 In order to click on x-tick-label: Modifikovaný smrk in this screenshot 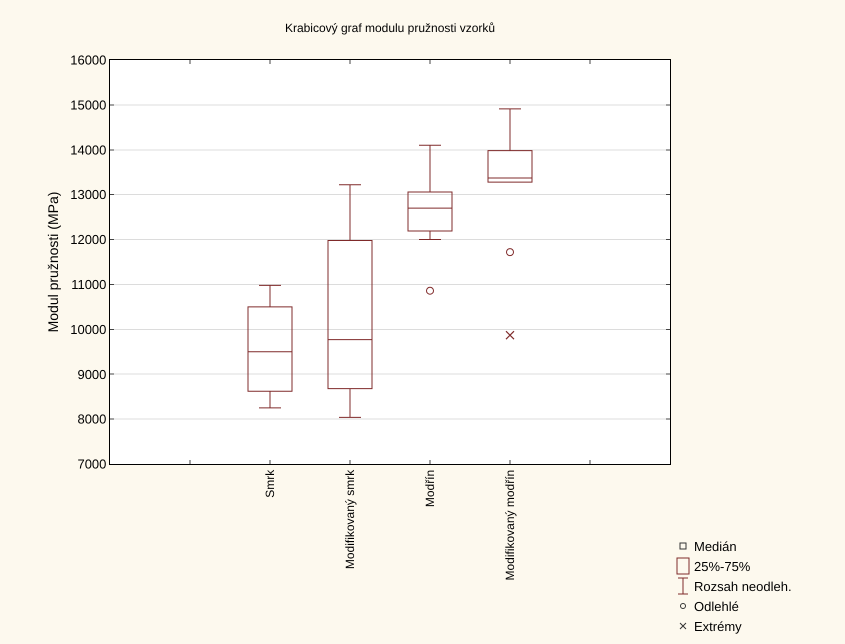, I will do `click(349, 519)`.